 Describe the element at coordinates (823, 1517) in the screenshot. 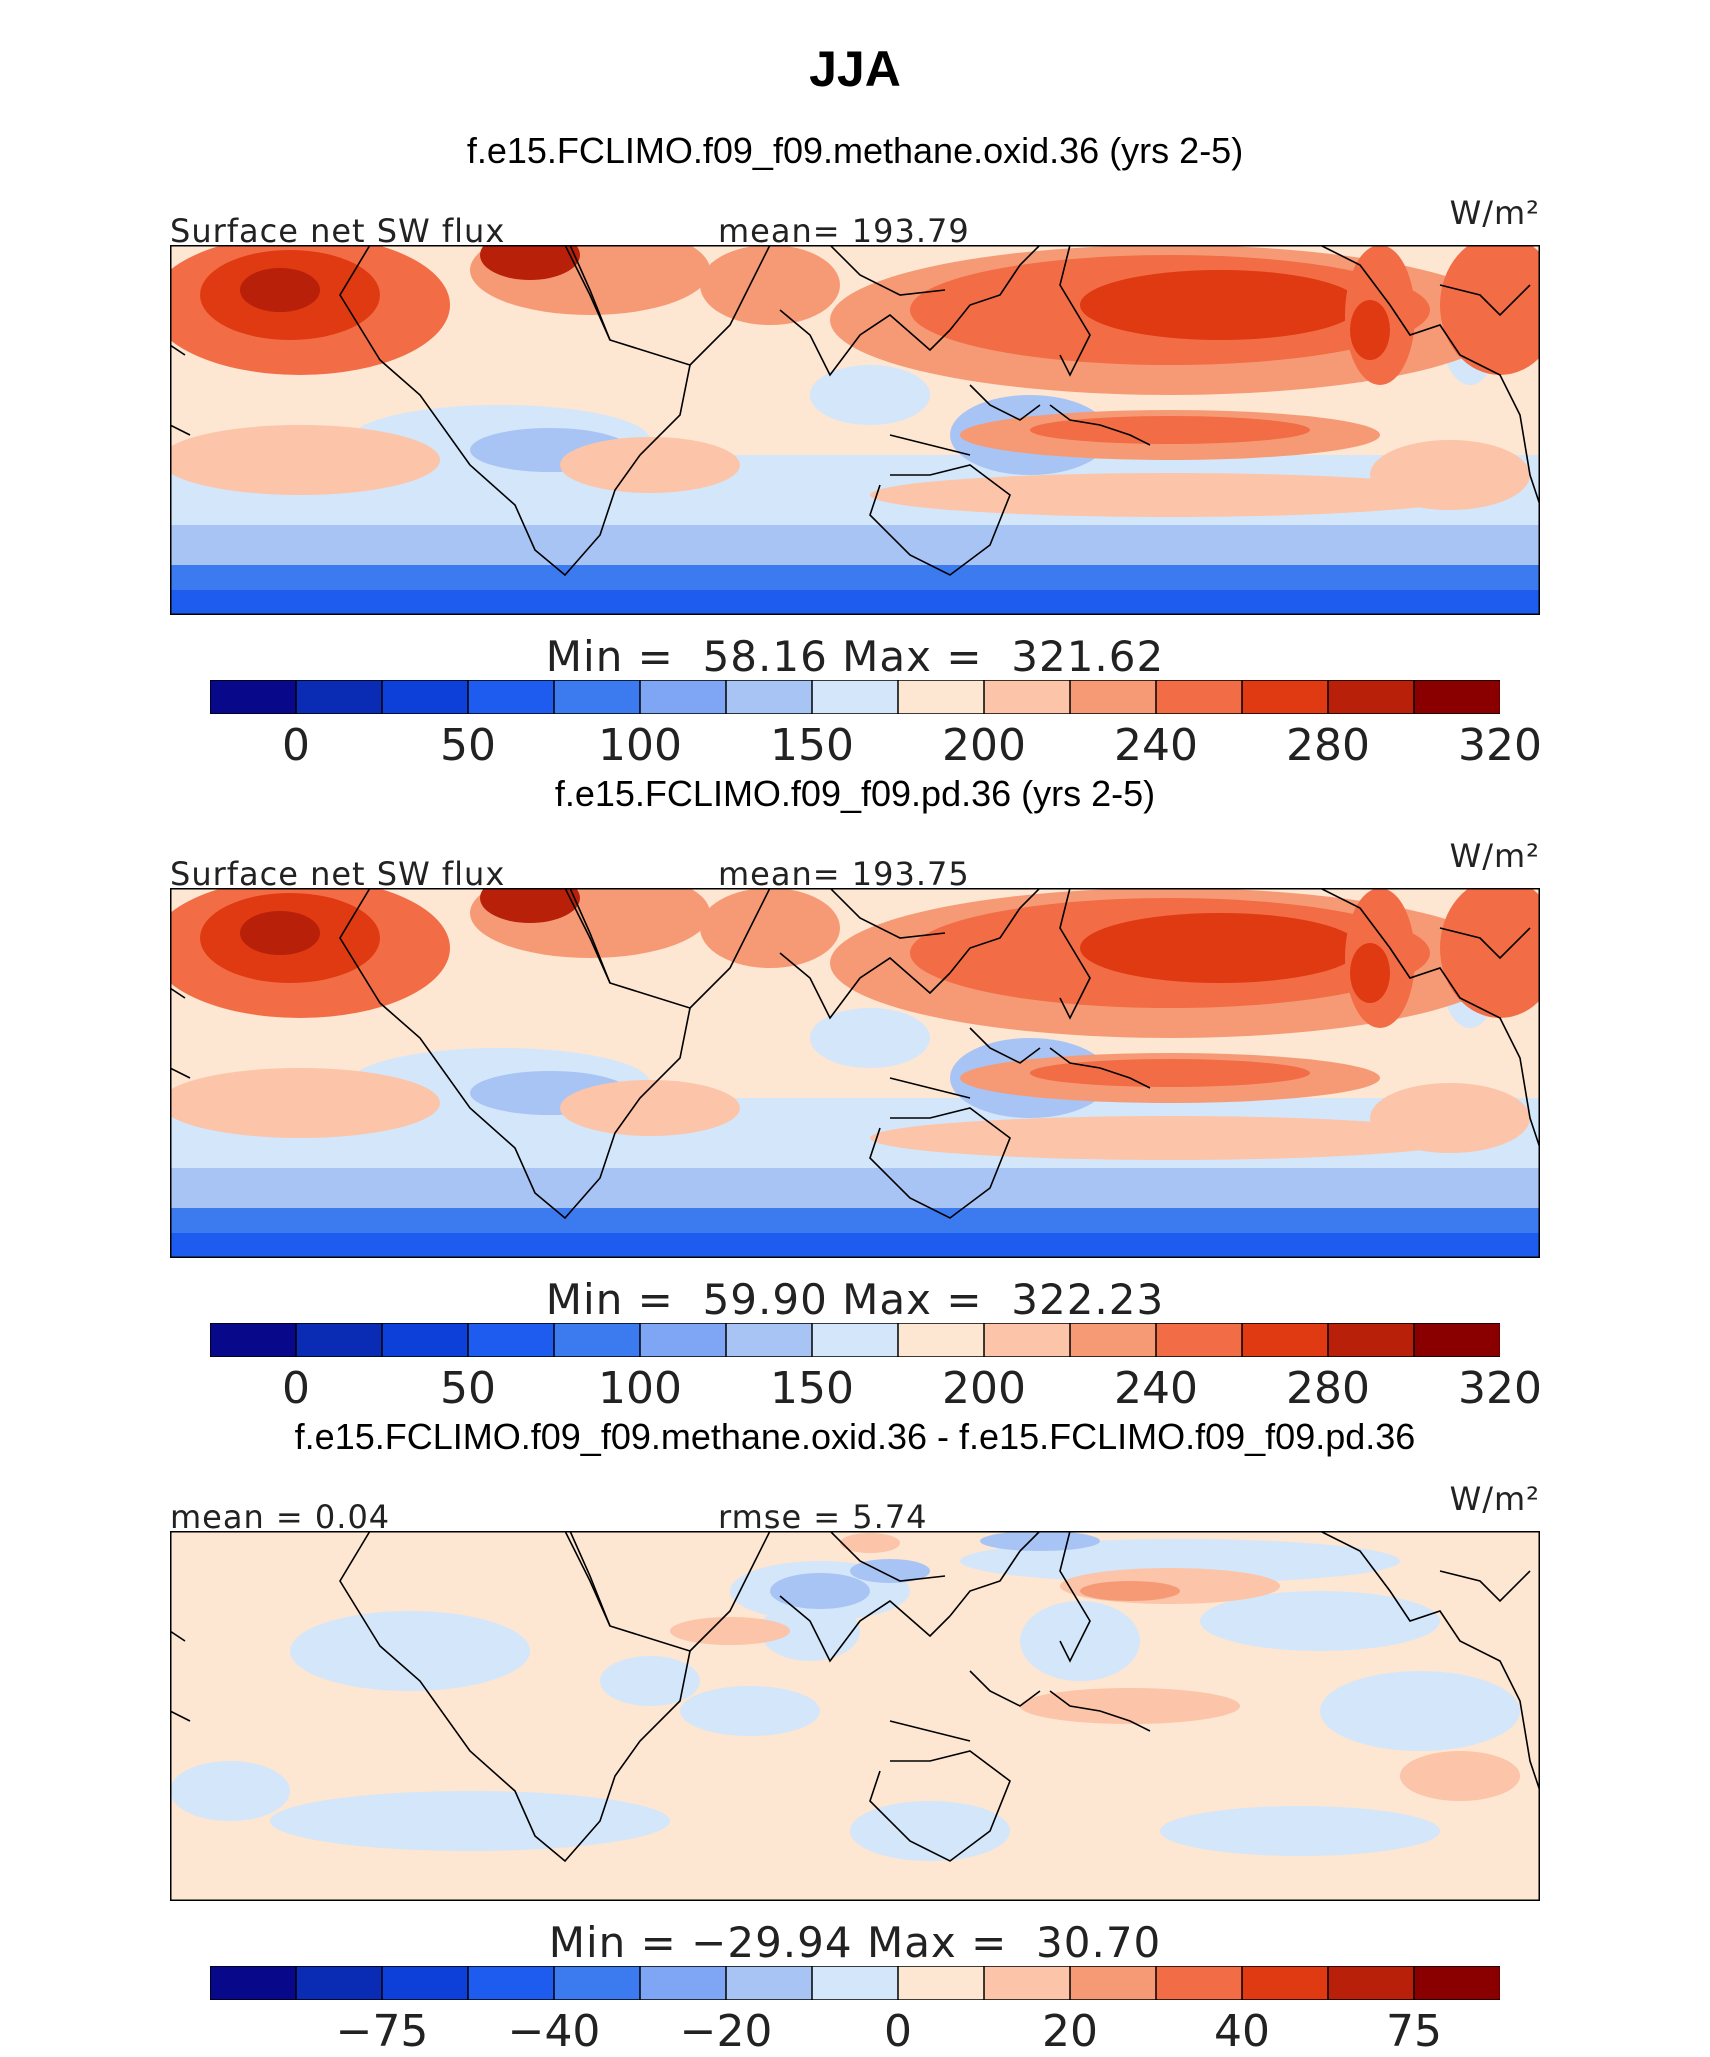

I see `rmse-label: rmse = 5.74` at that location.